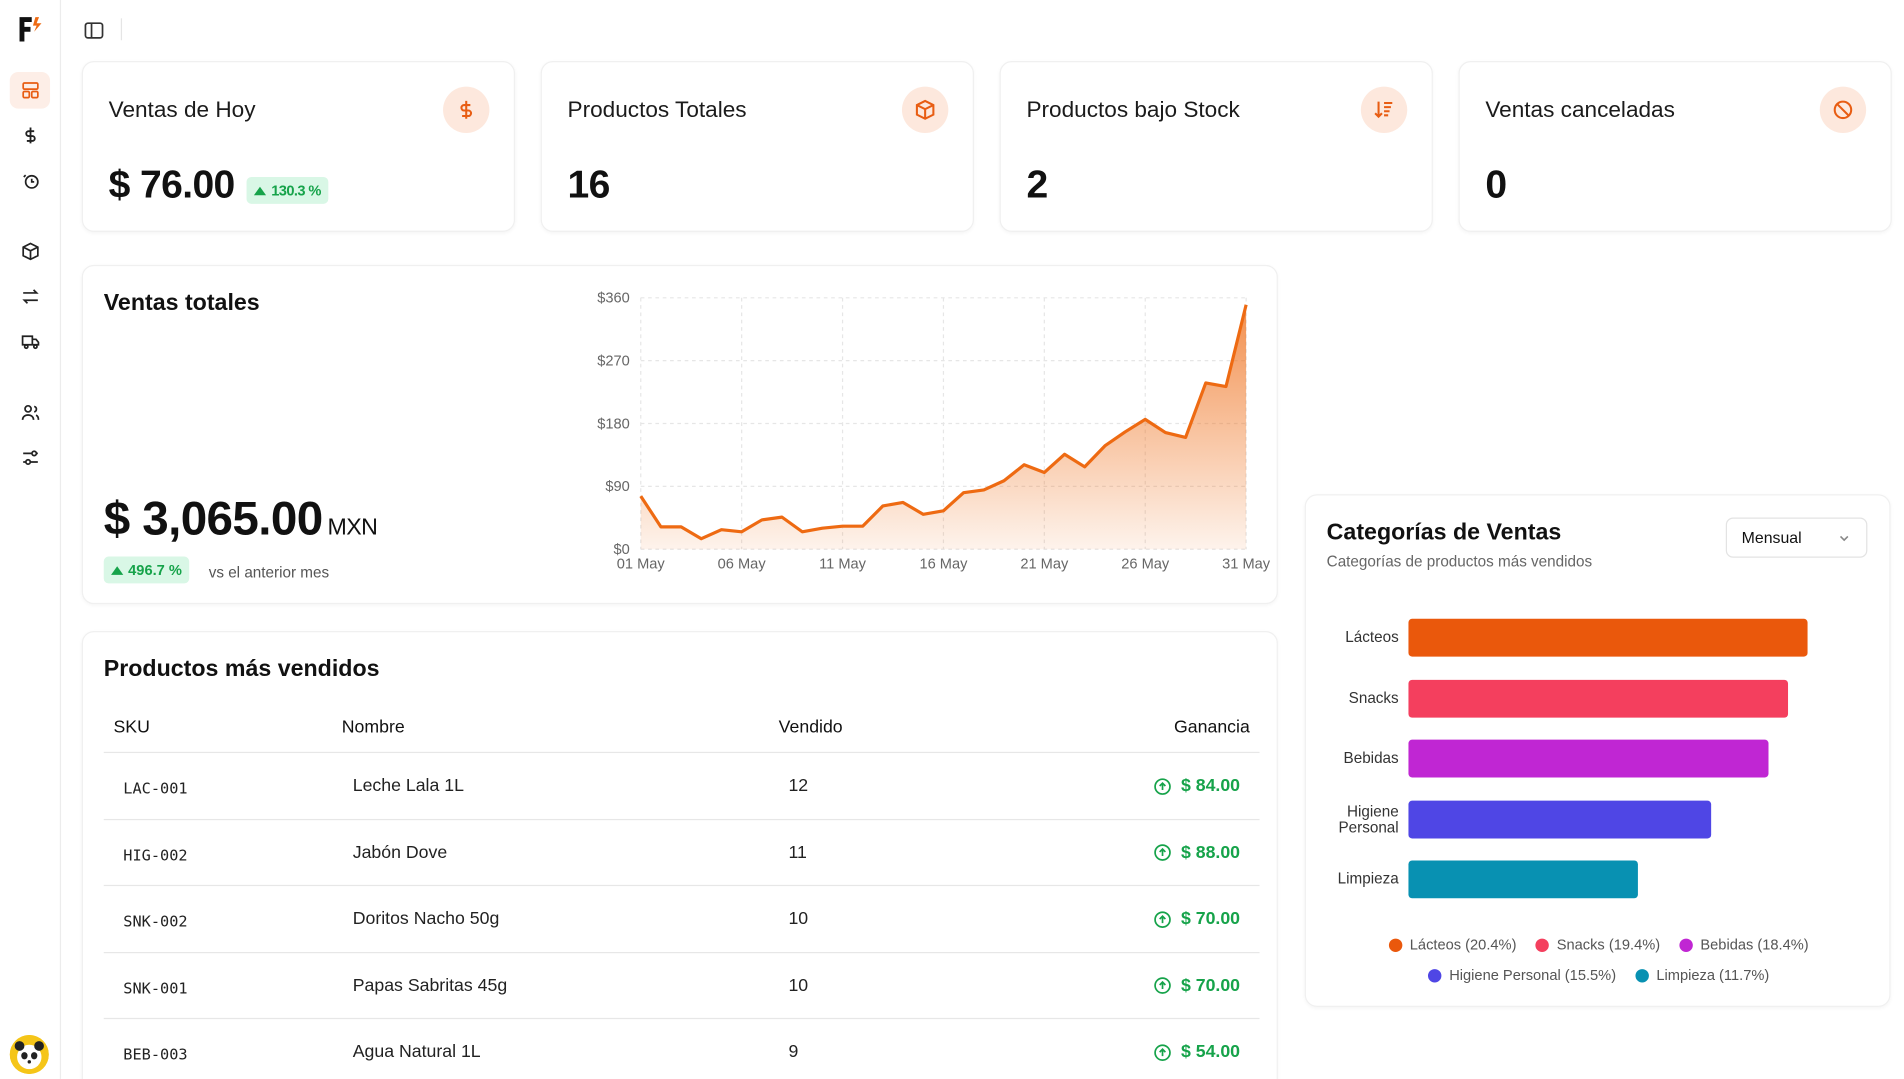  I want to click on column-header-sku: SKU, so click(131, 727).